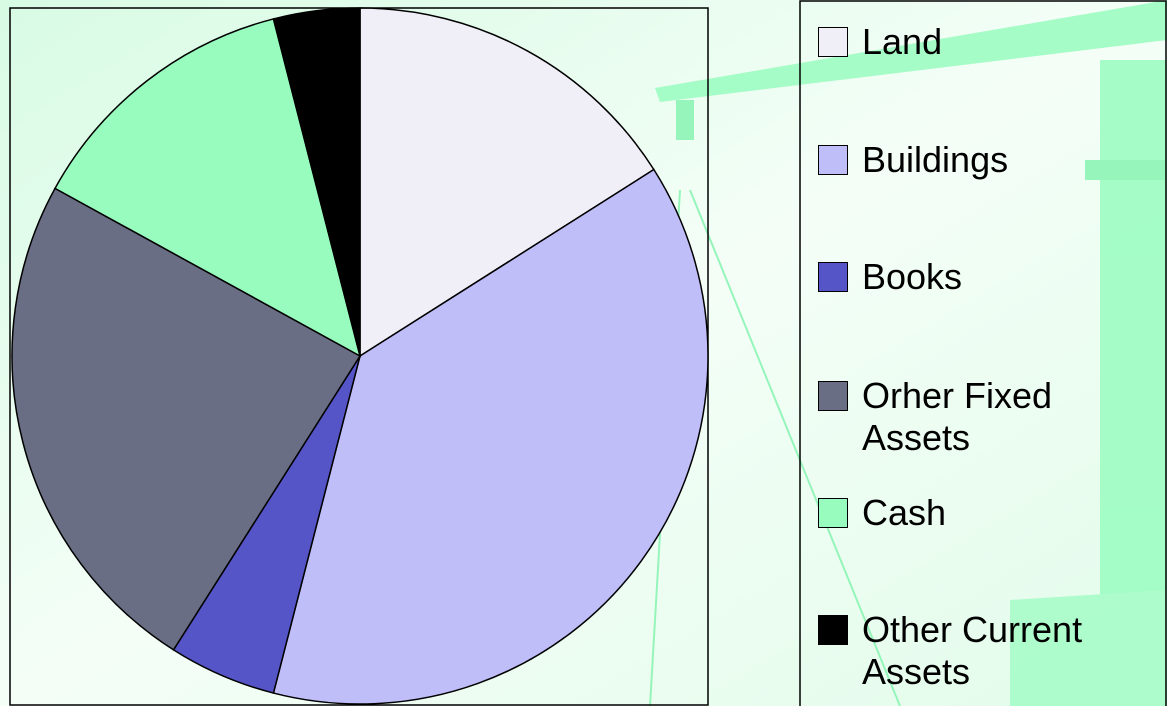  I want to click on legend-item: Orher Fixed Assets, so click(990, 417).